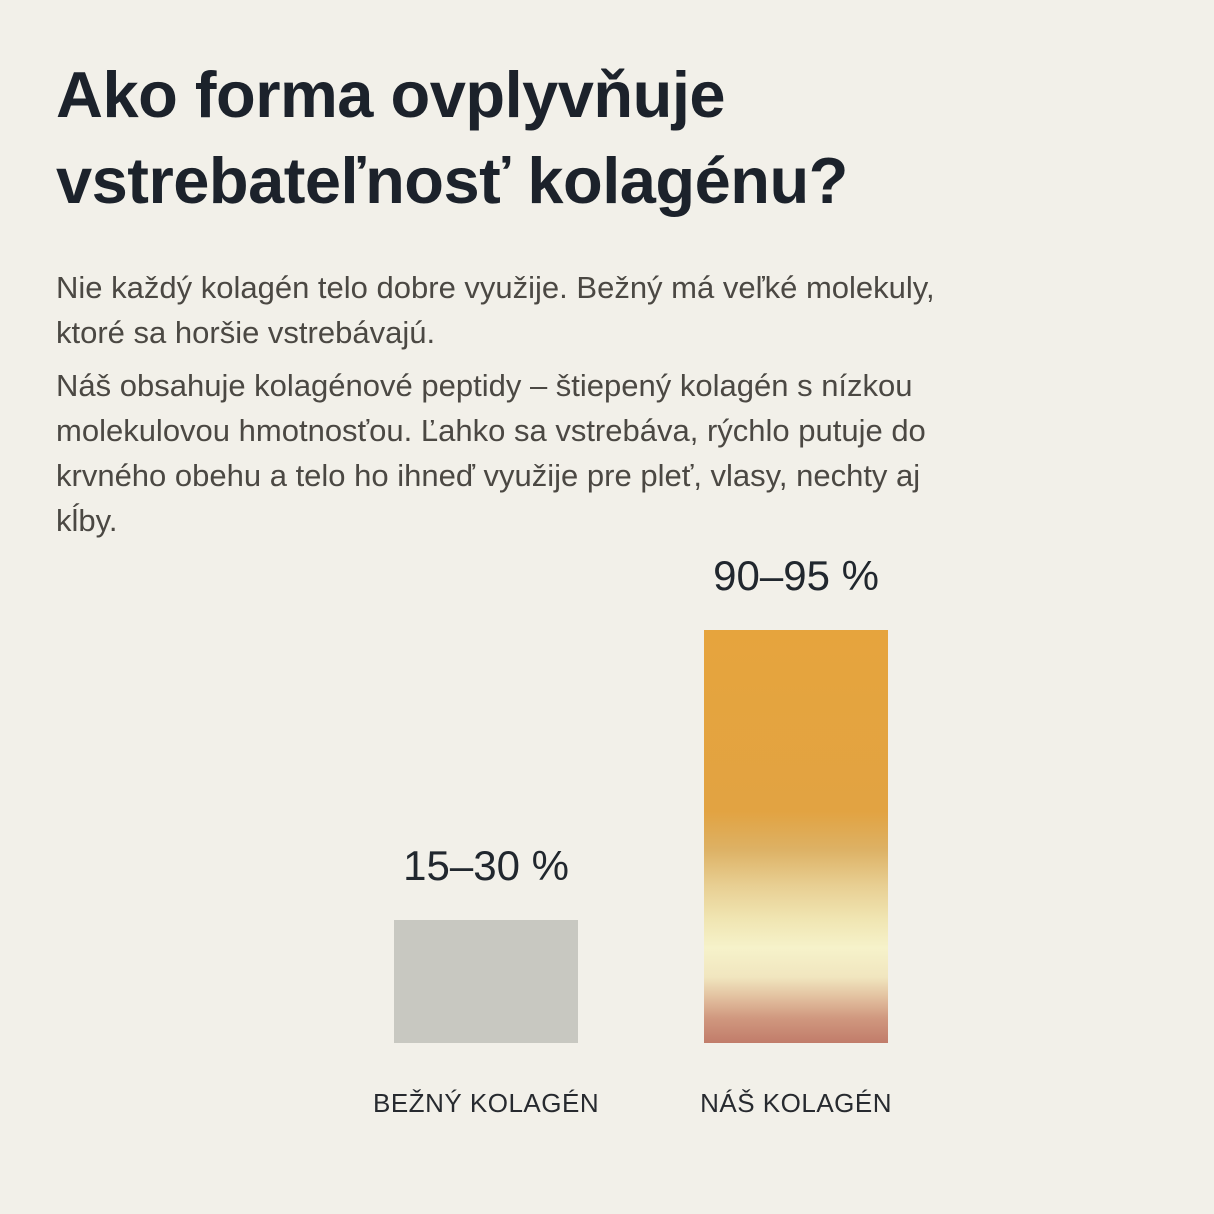 The height and width of the screenshot is (1214, 1214). What do you see at coordinates (796, 1103) in the screenshot?
I see `category-label-nas-kolagen: NÁŠ KOLAGÉN` at bounding box center [796, 1103].